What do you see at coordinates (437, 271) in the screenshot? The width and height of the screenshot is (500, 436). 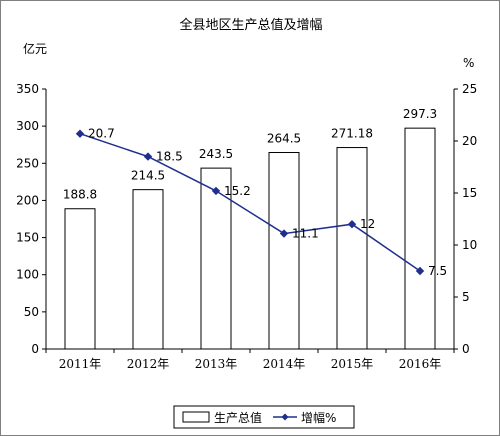 I see `growth-data-label: 7.5` at bounding box center [437, 271].